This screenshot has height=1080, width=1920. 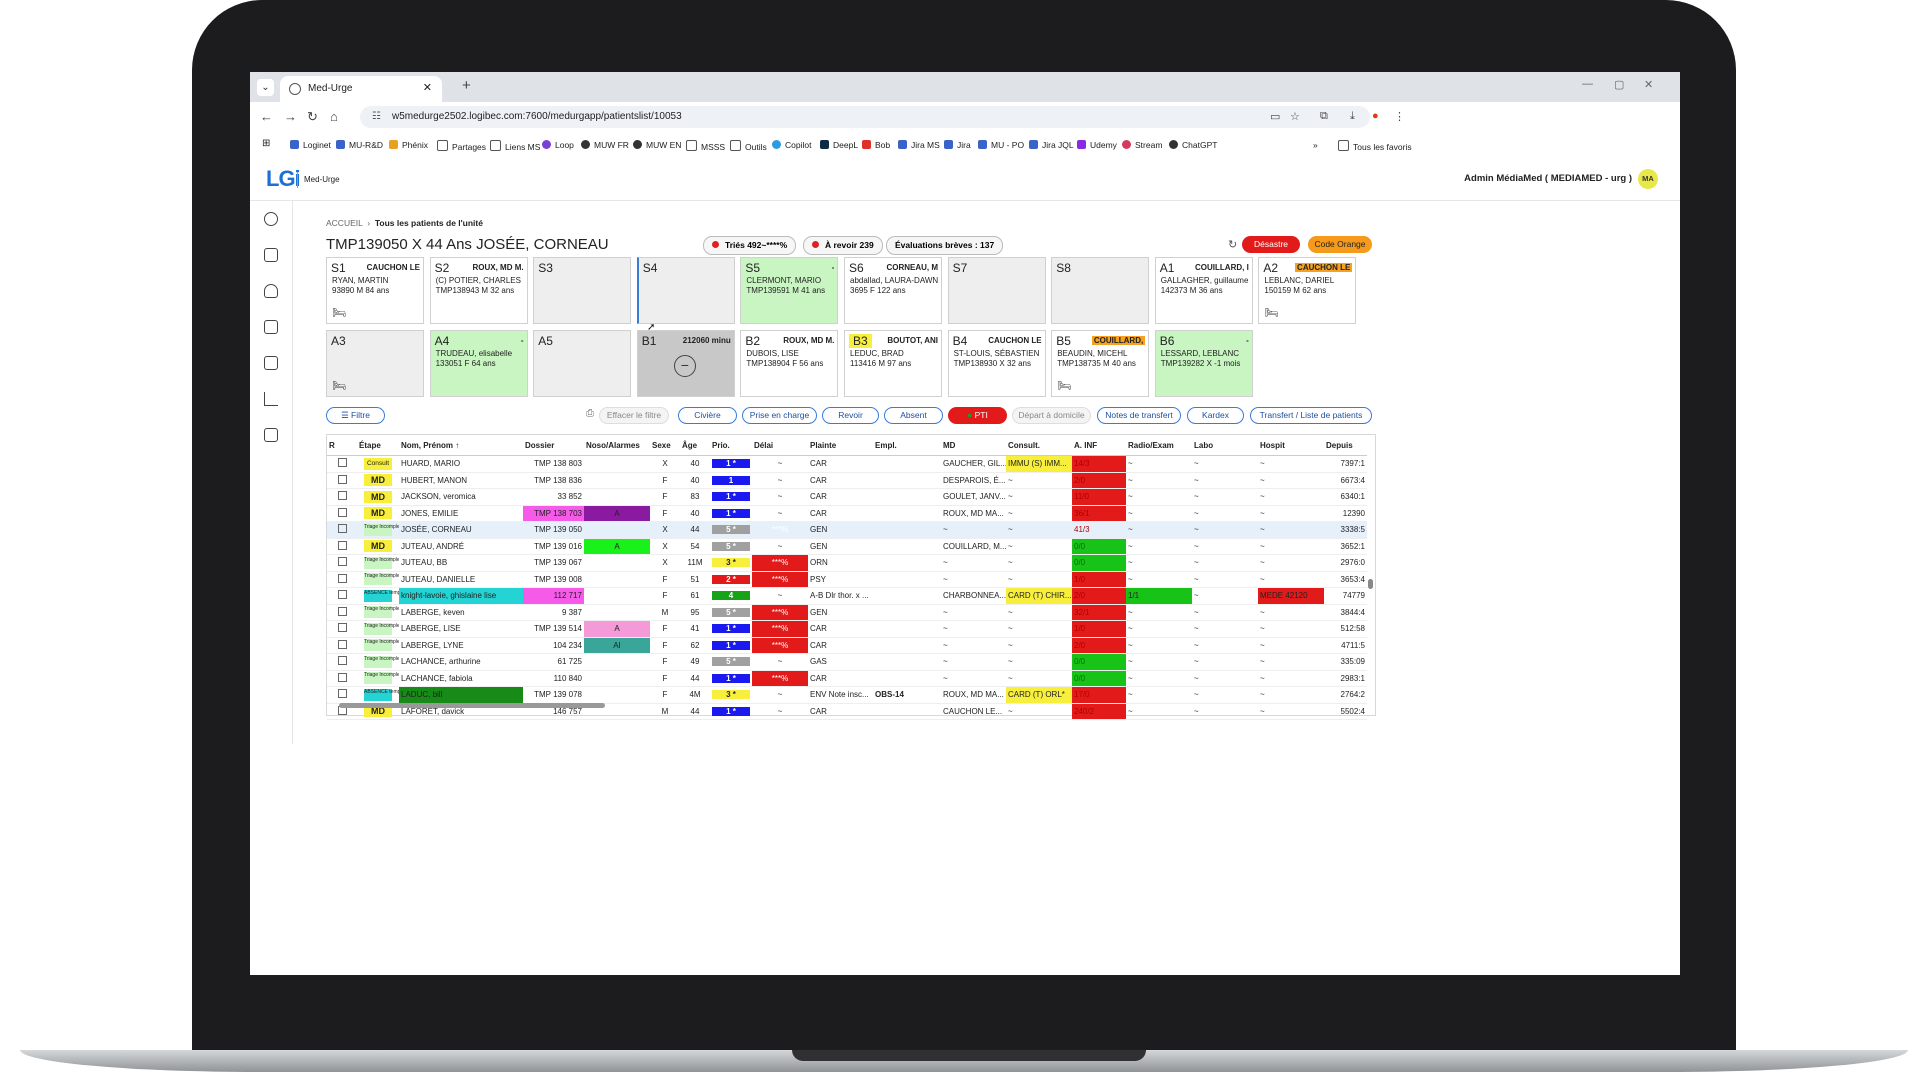 What do you see at coordinates (913, 415) in the screenshot?
I see `absent-button: Absent` at bounding box center [913, 415].